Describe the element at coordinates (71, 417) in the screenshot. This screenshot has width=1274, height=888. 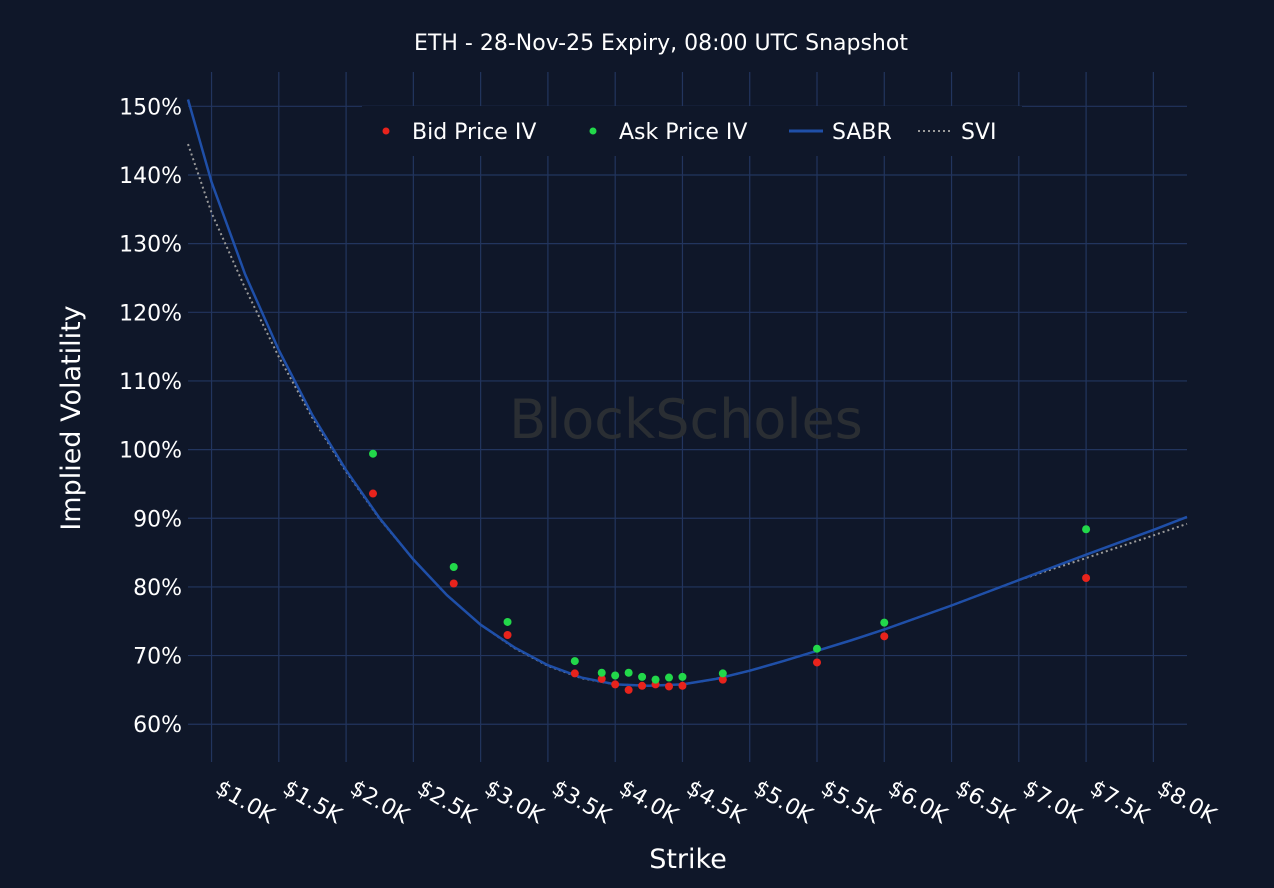
I see `y-axis-title: Implied Volatility` at that location.